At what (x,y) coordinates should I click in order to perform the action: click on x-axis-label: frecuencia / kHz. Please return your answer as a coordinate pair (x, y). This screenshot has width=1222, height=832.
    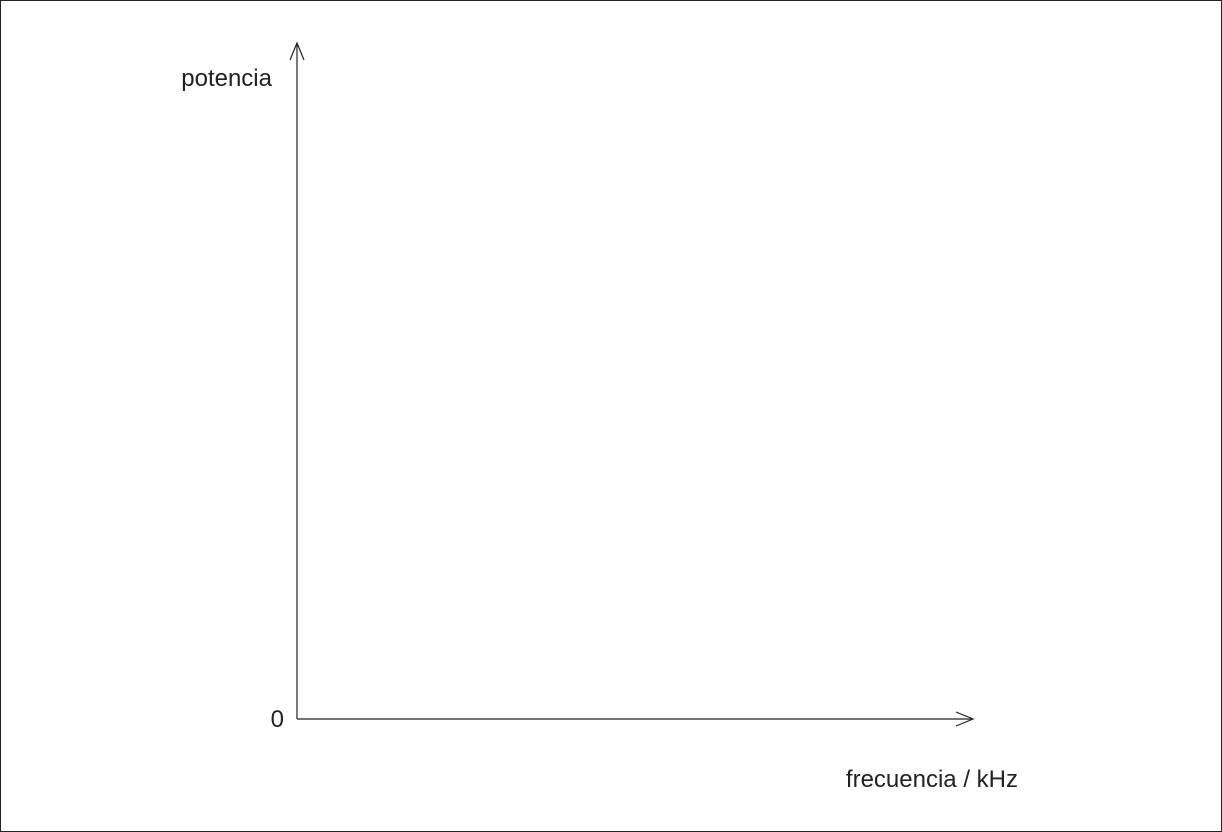
    Looking at the image, I should click on (932, 779).